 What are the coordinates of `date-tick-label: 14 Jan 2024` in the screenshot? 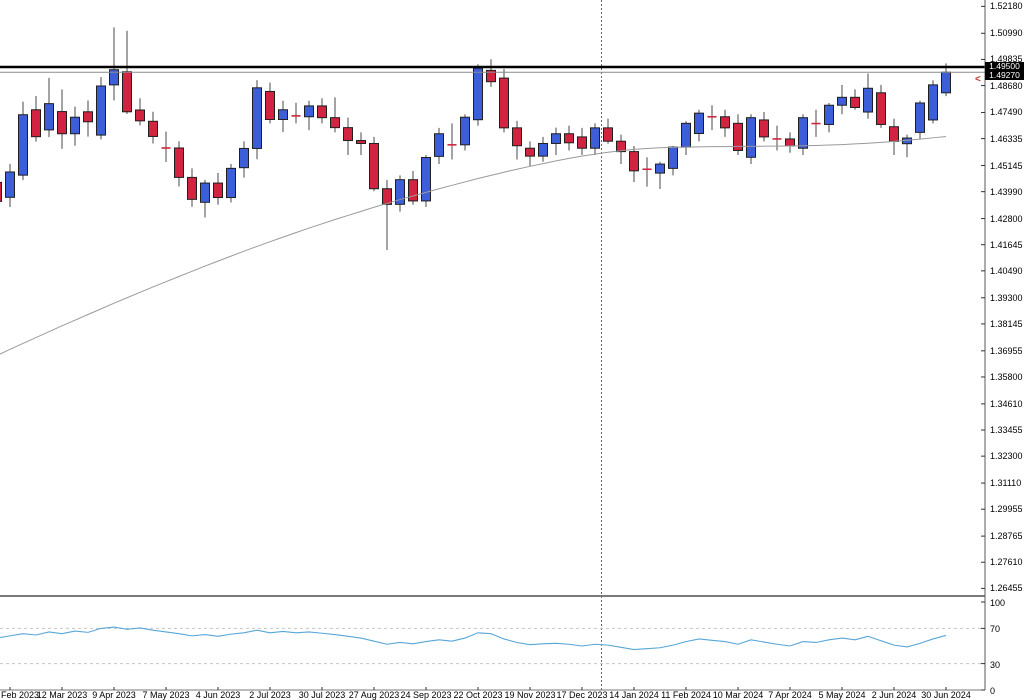 It's located at (634, 695).